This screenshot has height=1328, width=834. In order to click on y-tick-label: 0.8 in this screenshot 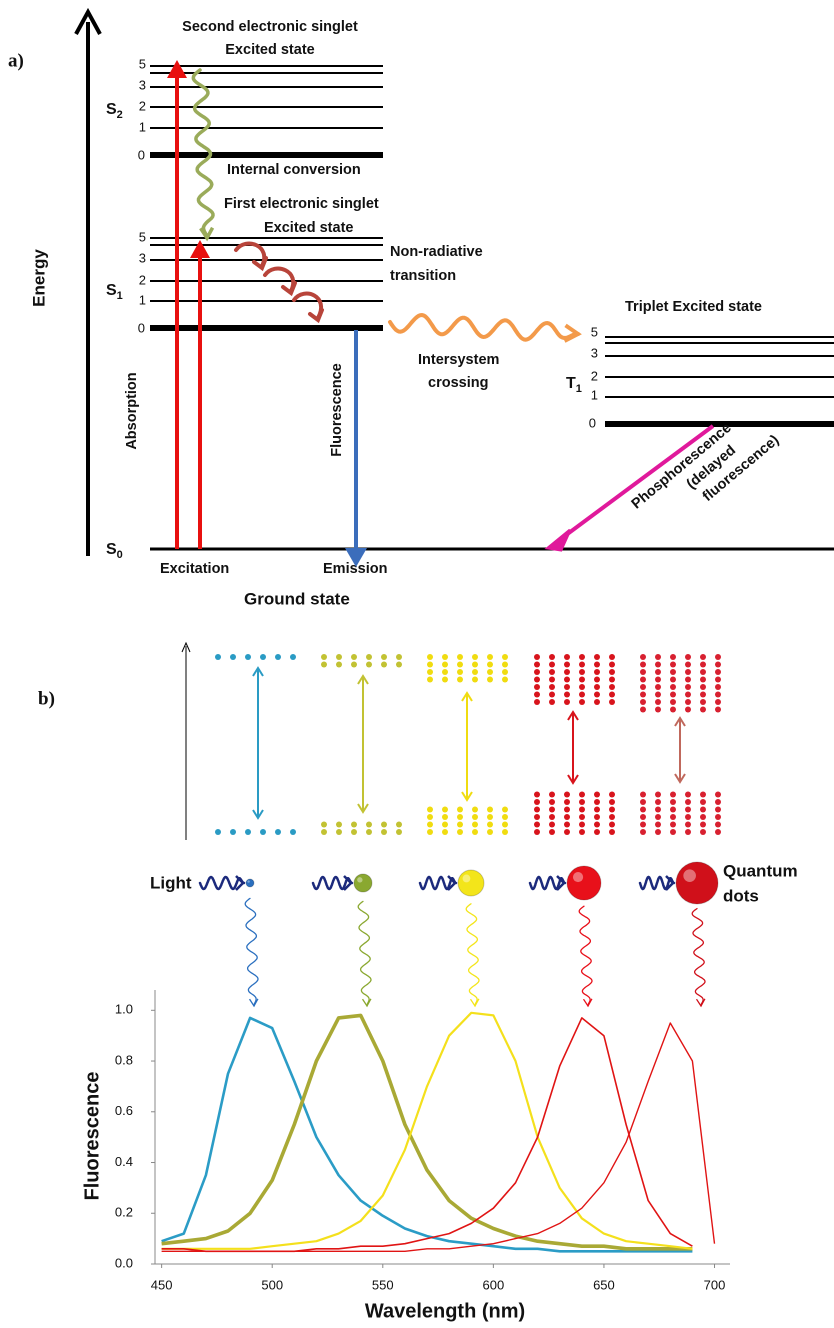, I will do `click(124, 1059)`.